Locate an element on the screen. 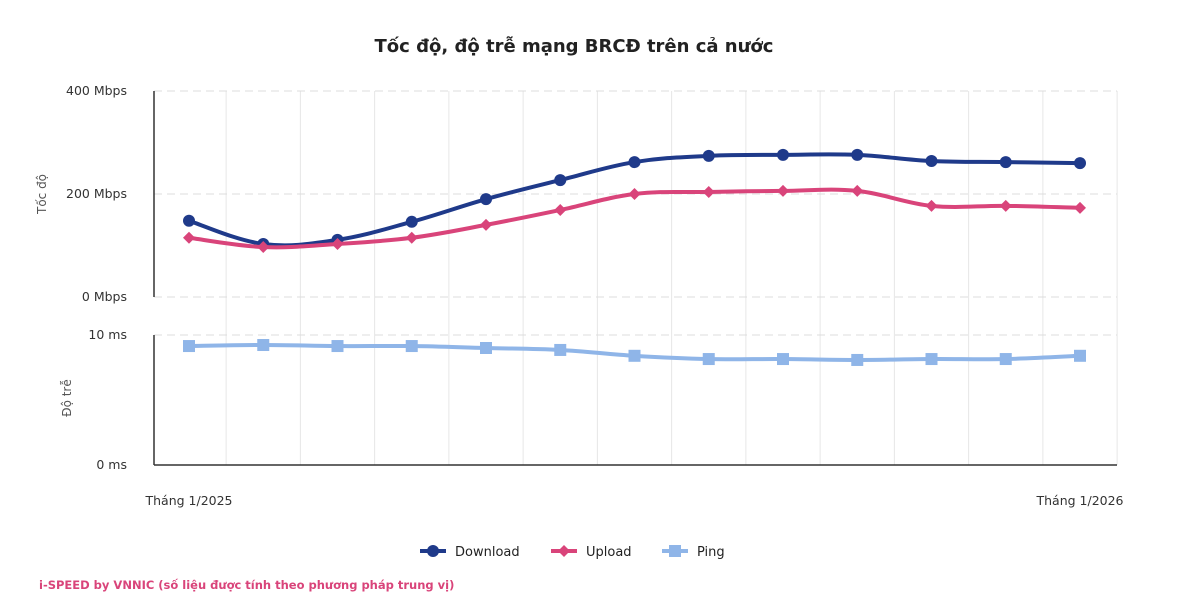  legend-label: Download is located at coordinates (487, 552).